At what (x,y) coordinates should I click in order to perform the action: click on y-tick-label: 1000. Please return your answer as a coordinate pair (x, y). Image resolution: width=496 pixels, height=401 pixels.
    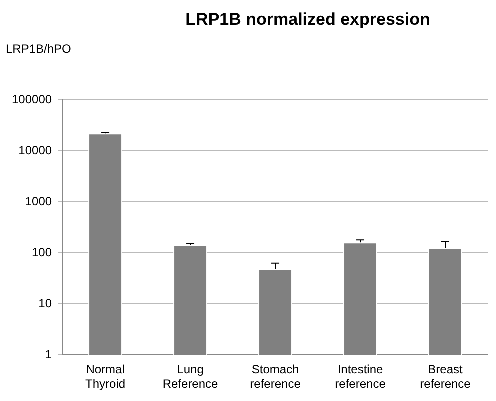
    Looking at the image, I should click on (38, 201).